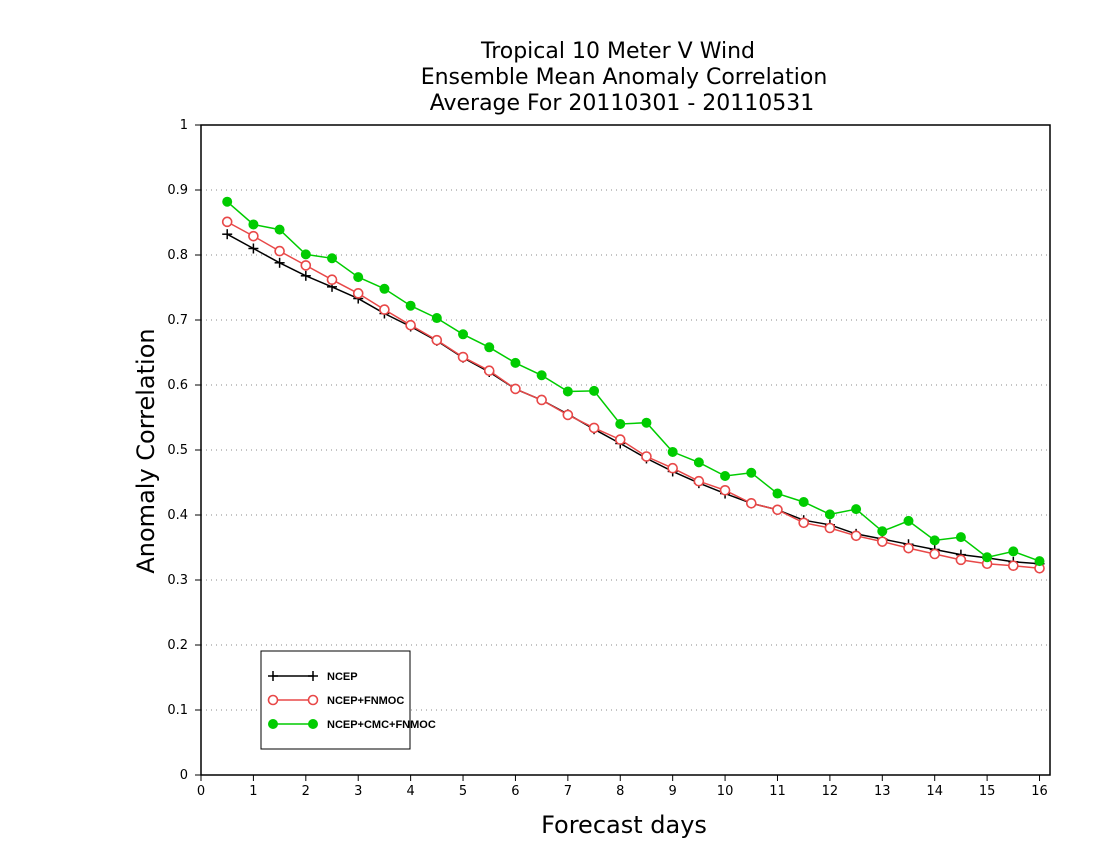 This screenshot has height=850, width=1100. Describe the element at coordinates (358, 791) in the screenshot. I see `x-tick-label: 3` at that location.